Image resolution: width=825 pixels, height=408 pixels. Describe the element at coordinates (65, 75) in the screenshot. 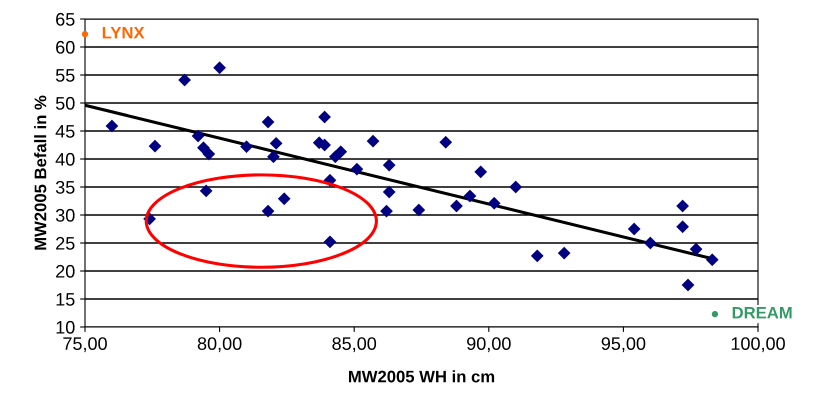

I see `y-tick-label: 55` at that location.